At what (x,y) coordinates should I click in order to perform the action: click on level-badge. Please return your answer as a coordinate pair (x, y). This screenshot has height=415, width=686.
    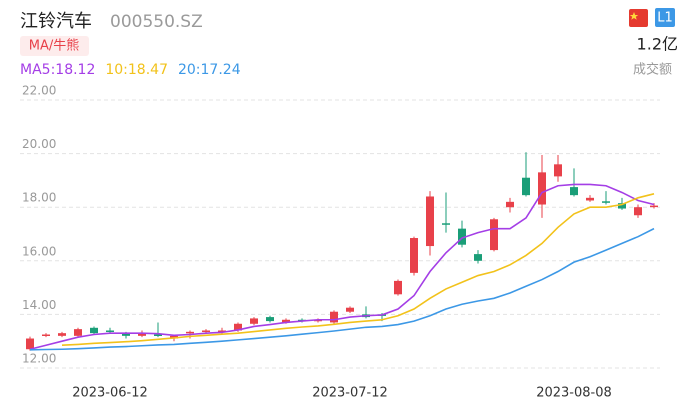
    Looking at the image, I should click on (665, 17).